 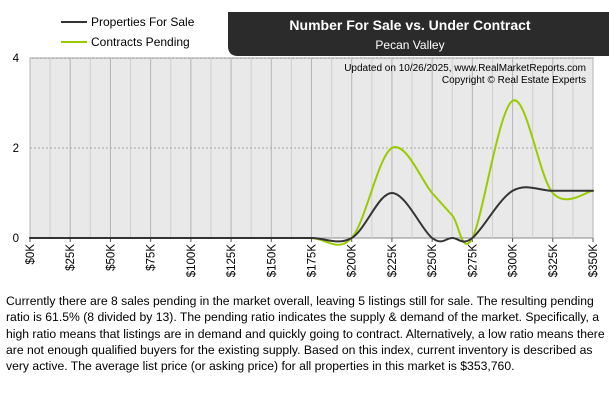 What do you see at coordinates (473, 261) in the screenshot?
I see `x-tick-label: $275K` at bounding box center [473, 261].